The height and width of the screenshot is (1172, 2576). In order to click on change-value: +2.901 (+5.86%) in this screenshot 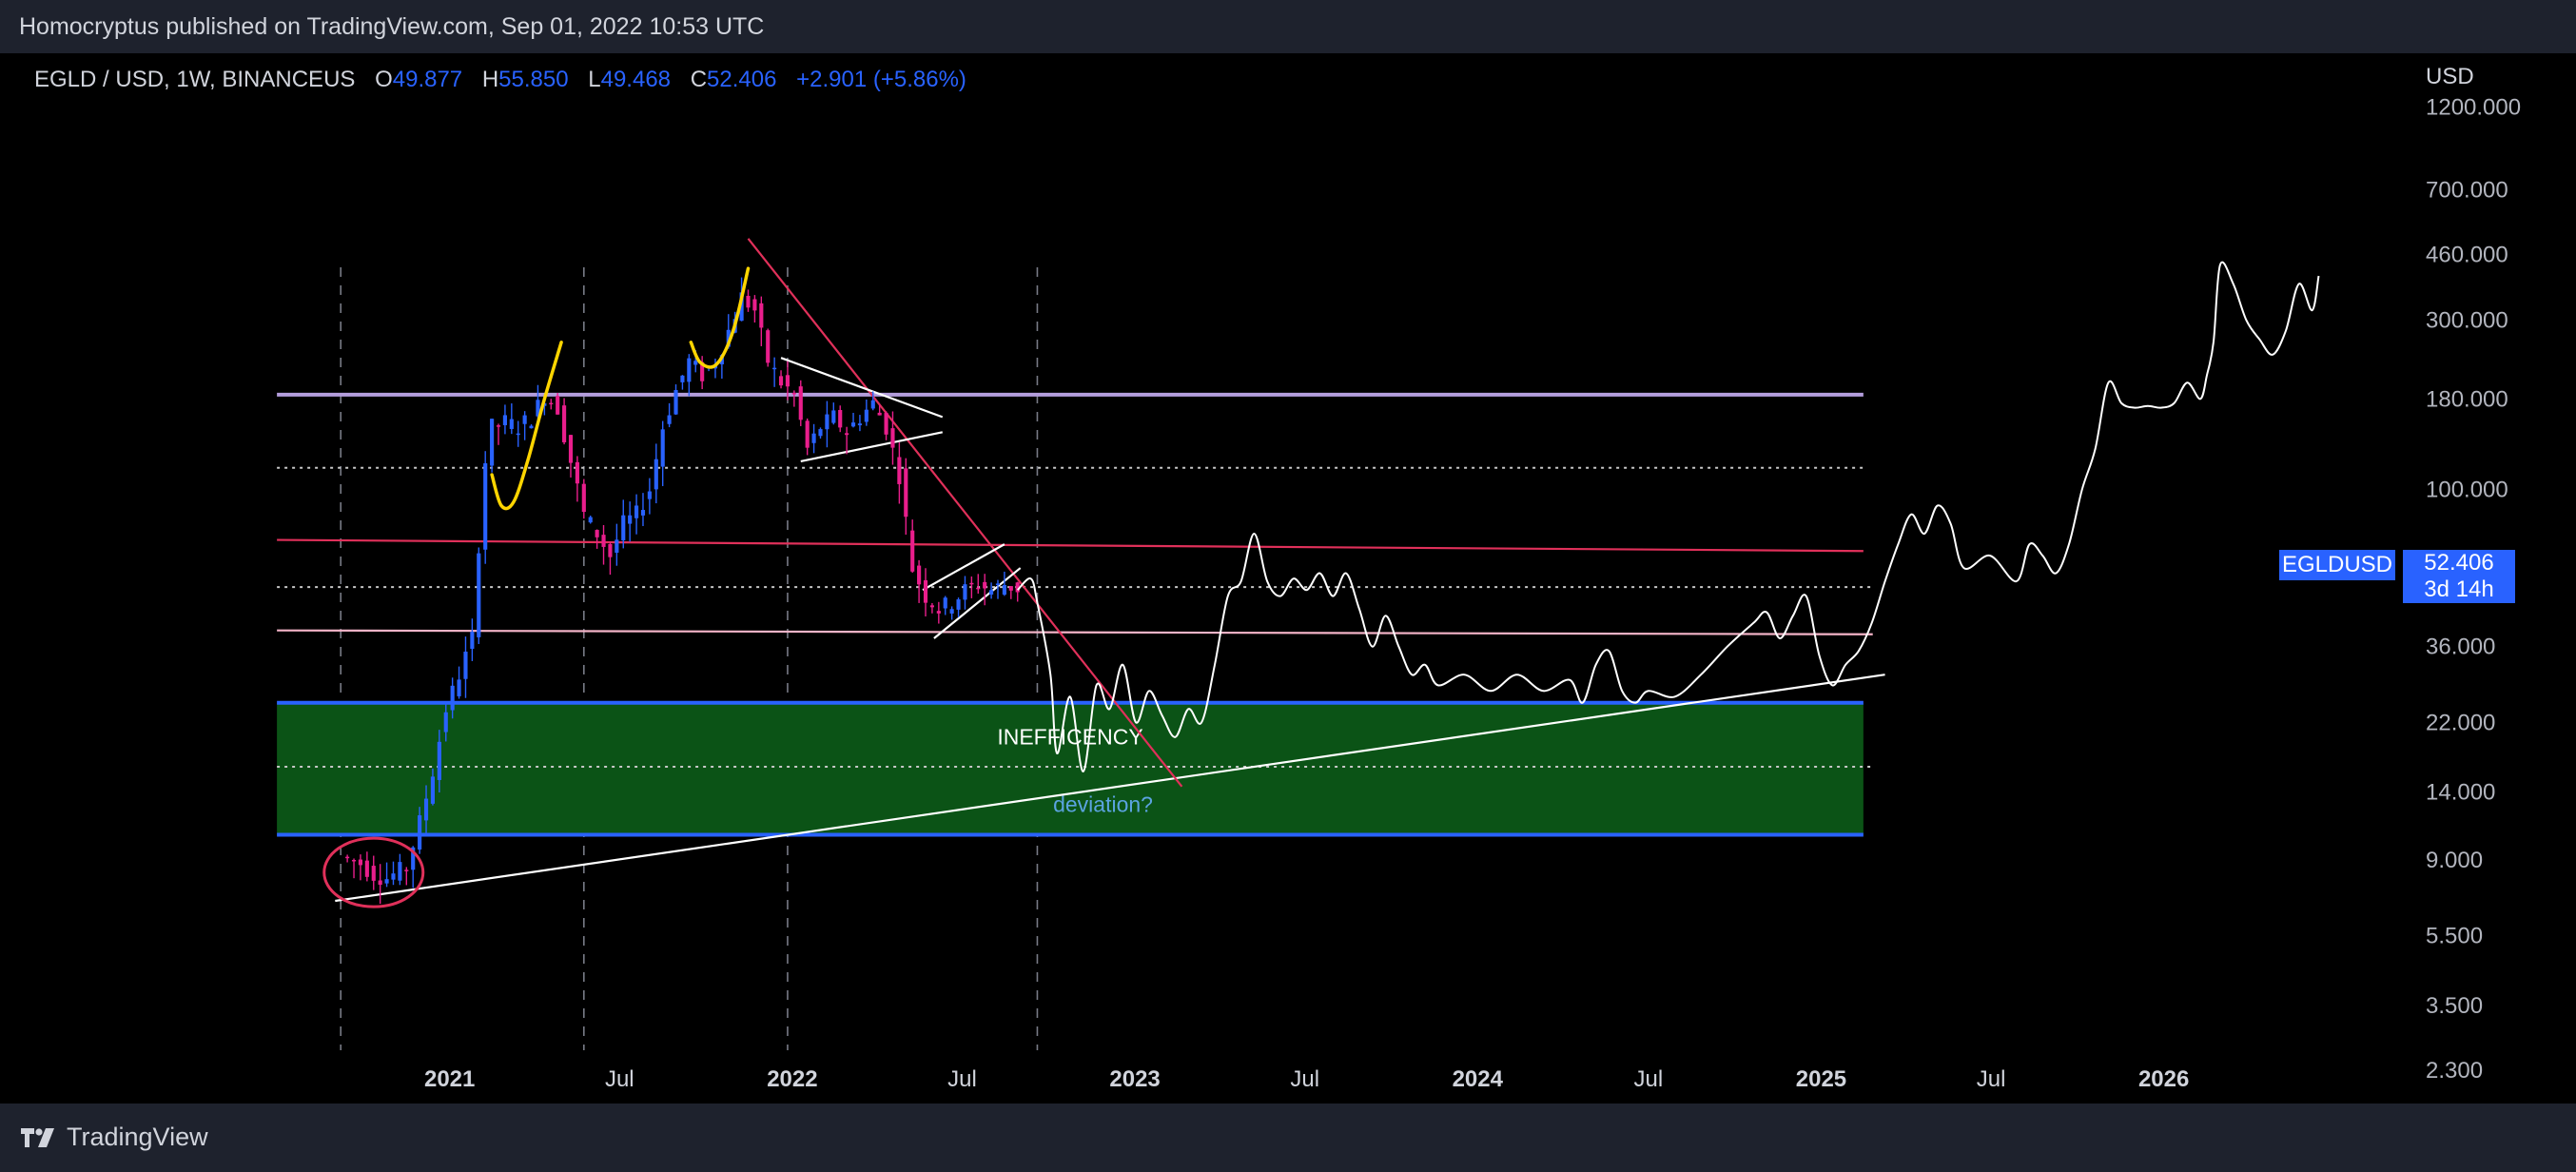, I will do `click(881, 79)`.